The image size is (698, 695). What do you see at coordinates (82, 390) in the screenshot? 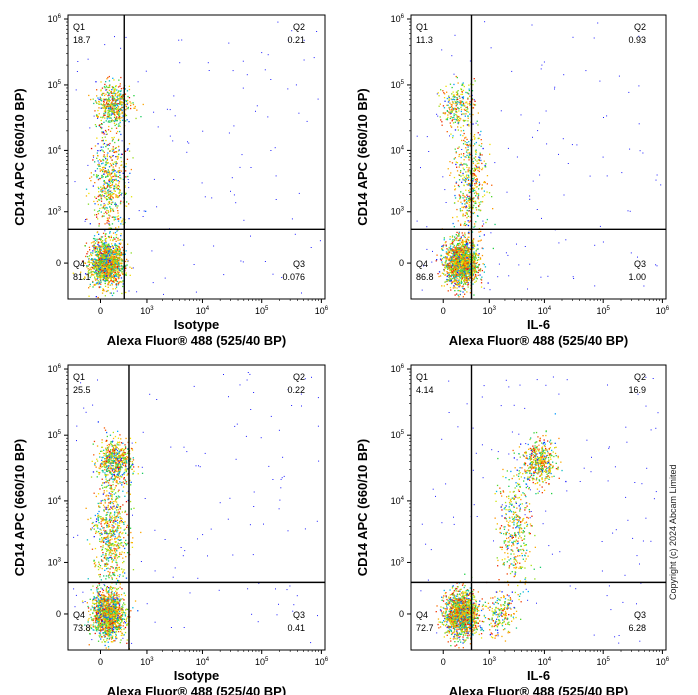
I see `quadrant-q1-value: 25.5` at bounding box center [82, 390].